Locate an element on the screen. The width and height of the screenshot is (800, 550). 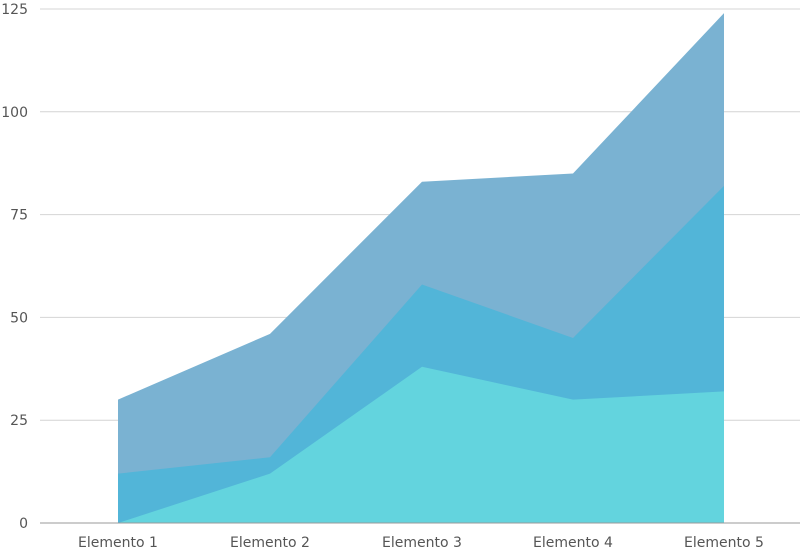
x-tick-label: Elemento 2 is located at coordinates (270, 542).